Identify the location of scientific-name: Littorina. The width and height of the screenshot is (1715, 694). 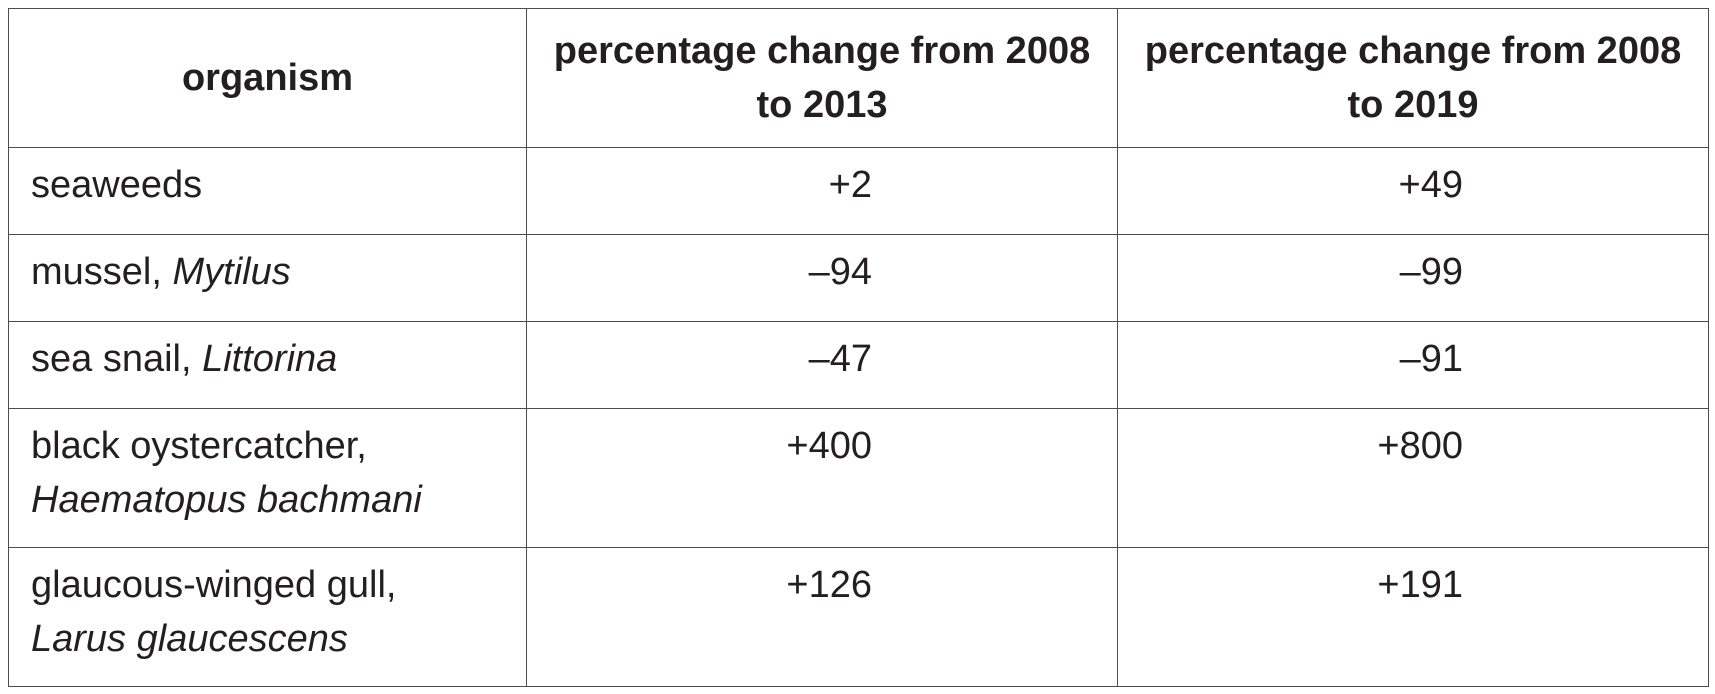
(270, 359).